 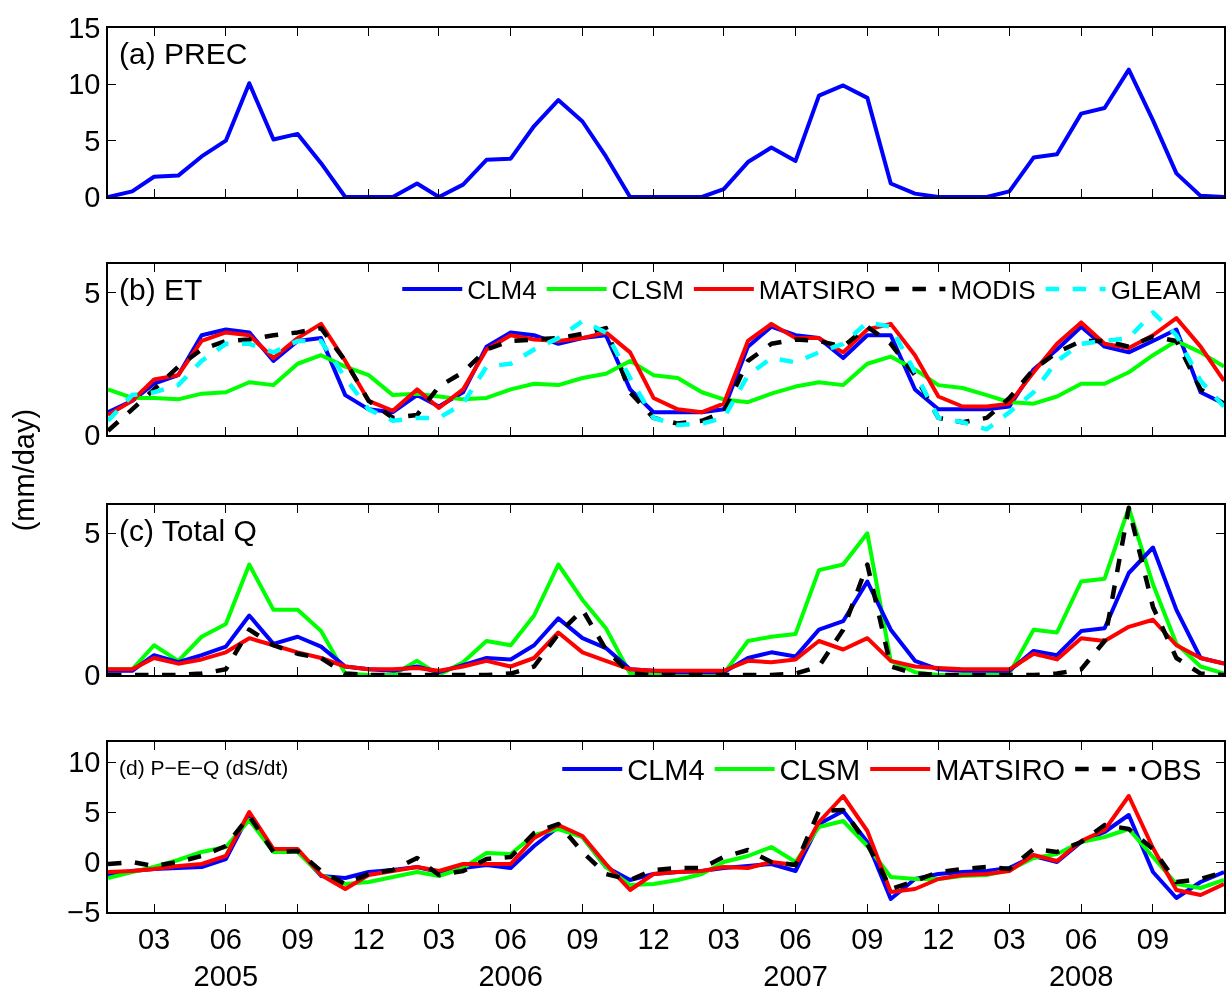 What do you see at coordinates (204, 767) in the screenshot?
I see `text: (d) P−E−Q (dS/dt)` at bounding box center [204, 767].